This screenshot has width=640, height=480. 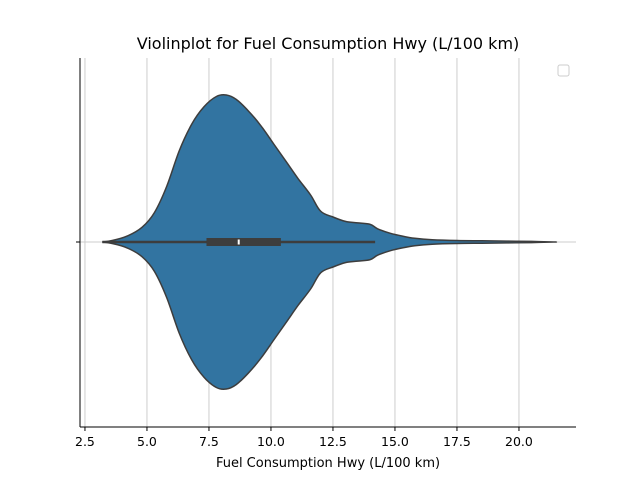 What do you see at coordinates (395, 441) in the screenshot?
I see `x-tick-label: 15.0` at bounding box center [395, 441].